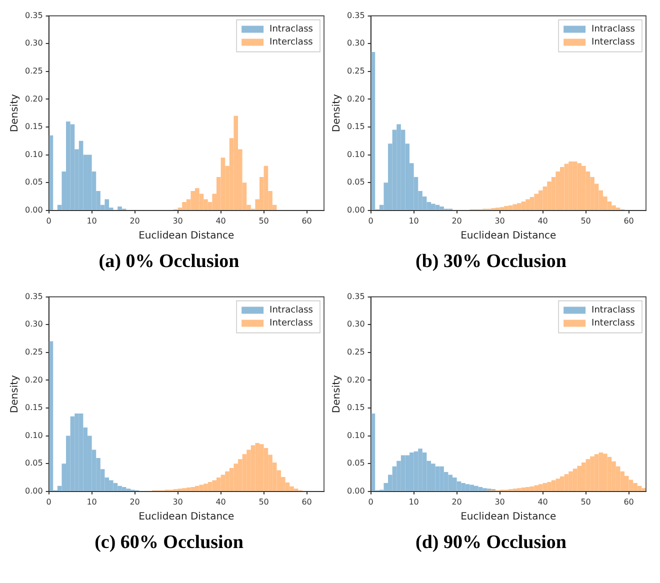 This screenshot has height=583, width=660. What do you see at coordinates (169, 543) in the screenshot?
I see `text: (c) 60% Occlusion` at bounding box center [169, 543].